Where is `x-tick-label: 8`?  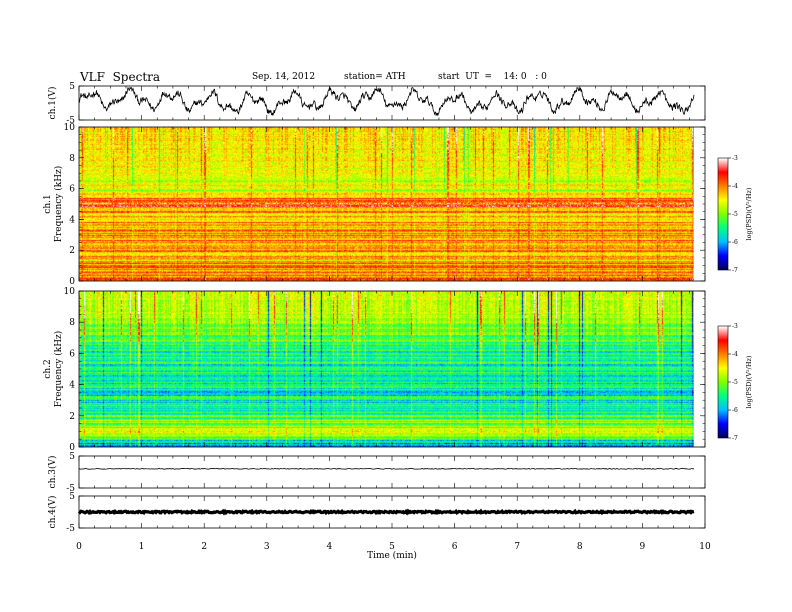 x-tick-label: 8 is located at coordinates (580, 547).